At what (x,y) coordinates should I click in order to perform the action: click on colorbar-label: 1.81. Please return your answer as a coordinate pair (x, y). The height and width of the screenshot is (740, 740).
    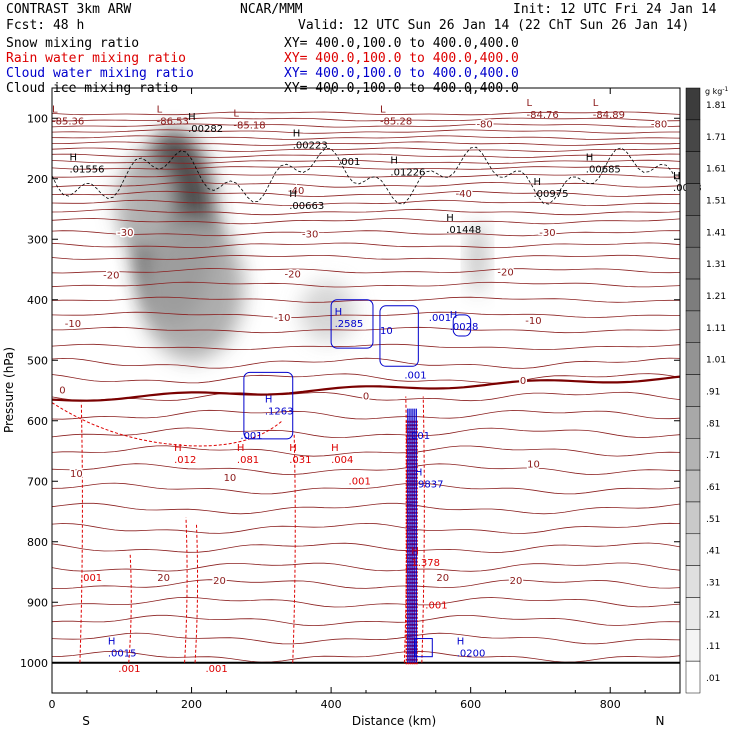
    Looking at the image, I should click on (716, 106).